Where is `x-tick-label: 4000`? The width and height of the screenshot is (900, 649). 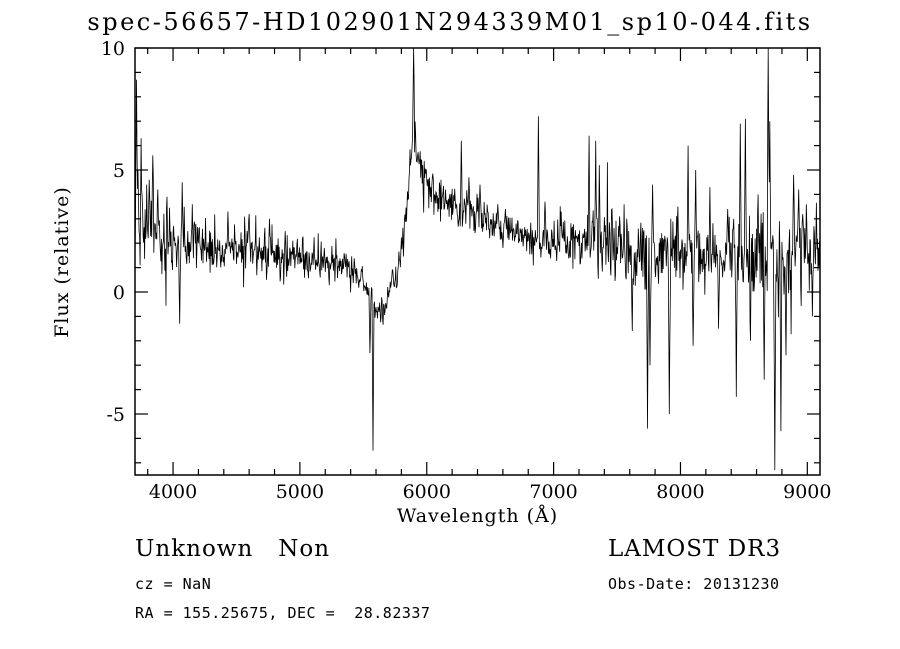
x-tick-label: 4000 is located at coordinates (173, 492).